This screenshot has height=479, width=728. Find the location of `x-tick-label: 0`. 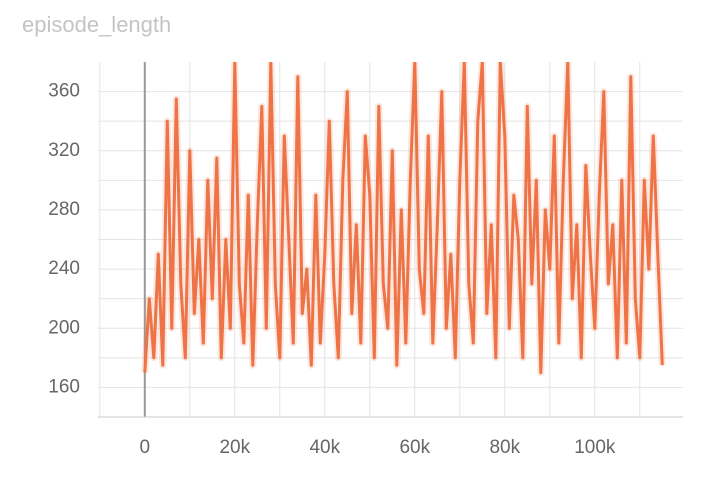

x-tick-label: 0 is located at coordinates (145, 447).